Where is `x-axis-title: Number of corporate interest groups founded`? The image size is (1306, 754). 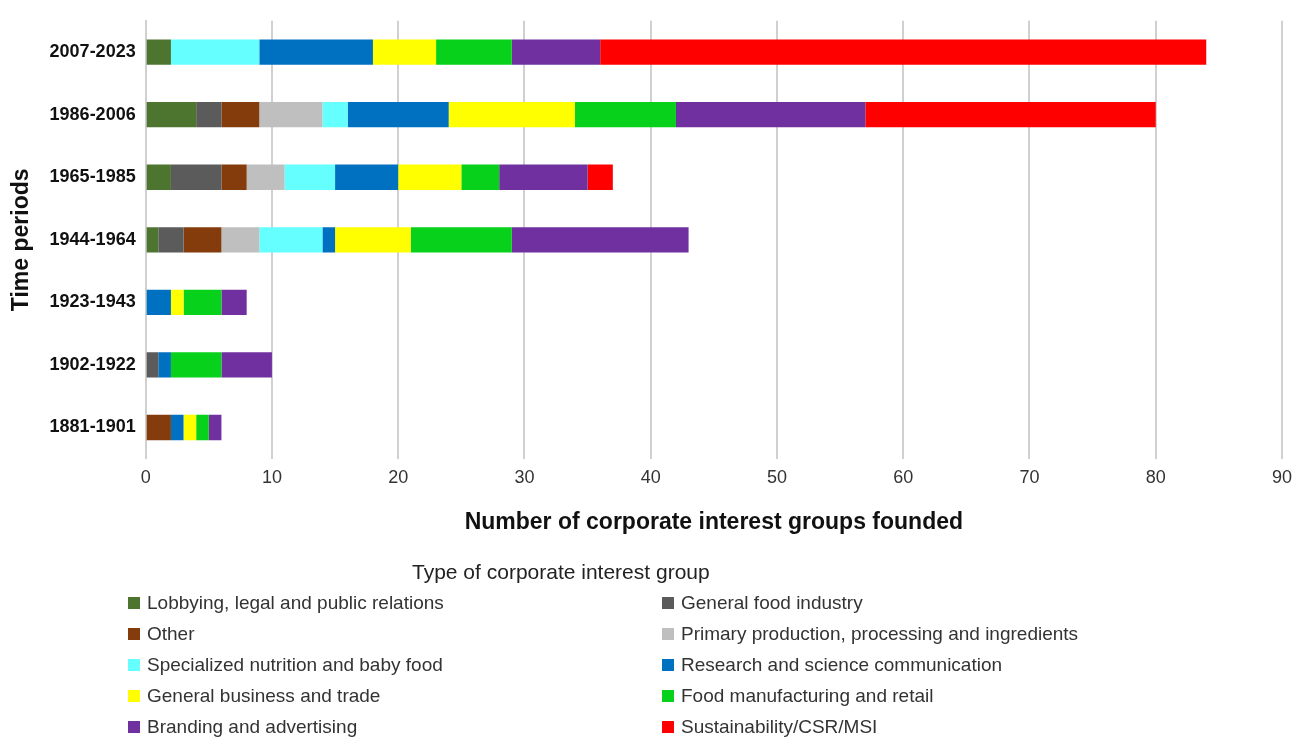
x-axis-title: Number of corporate interest groups founded is located at coordinates (714, 520).